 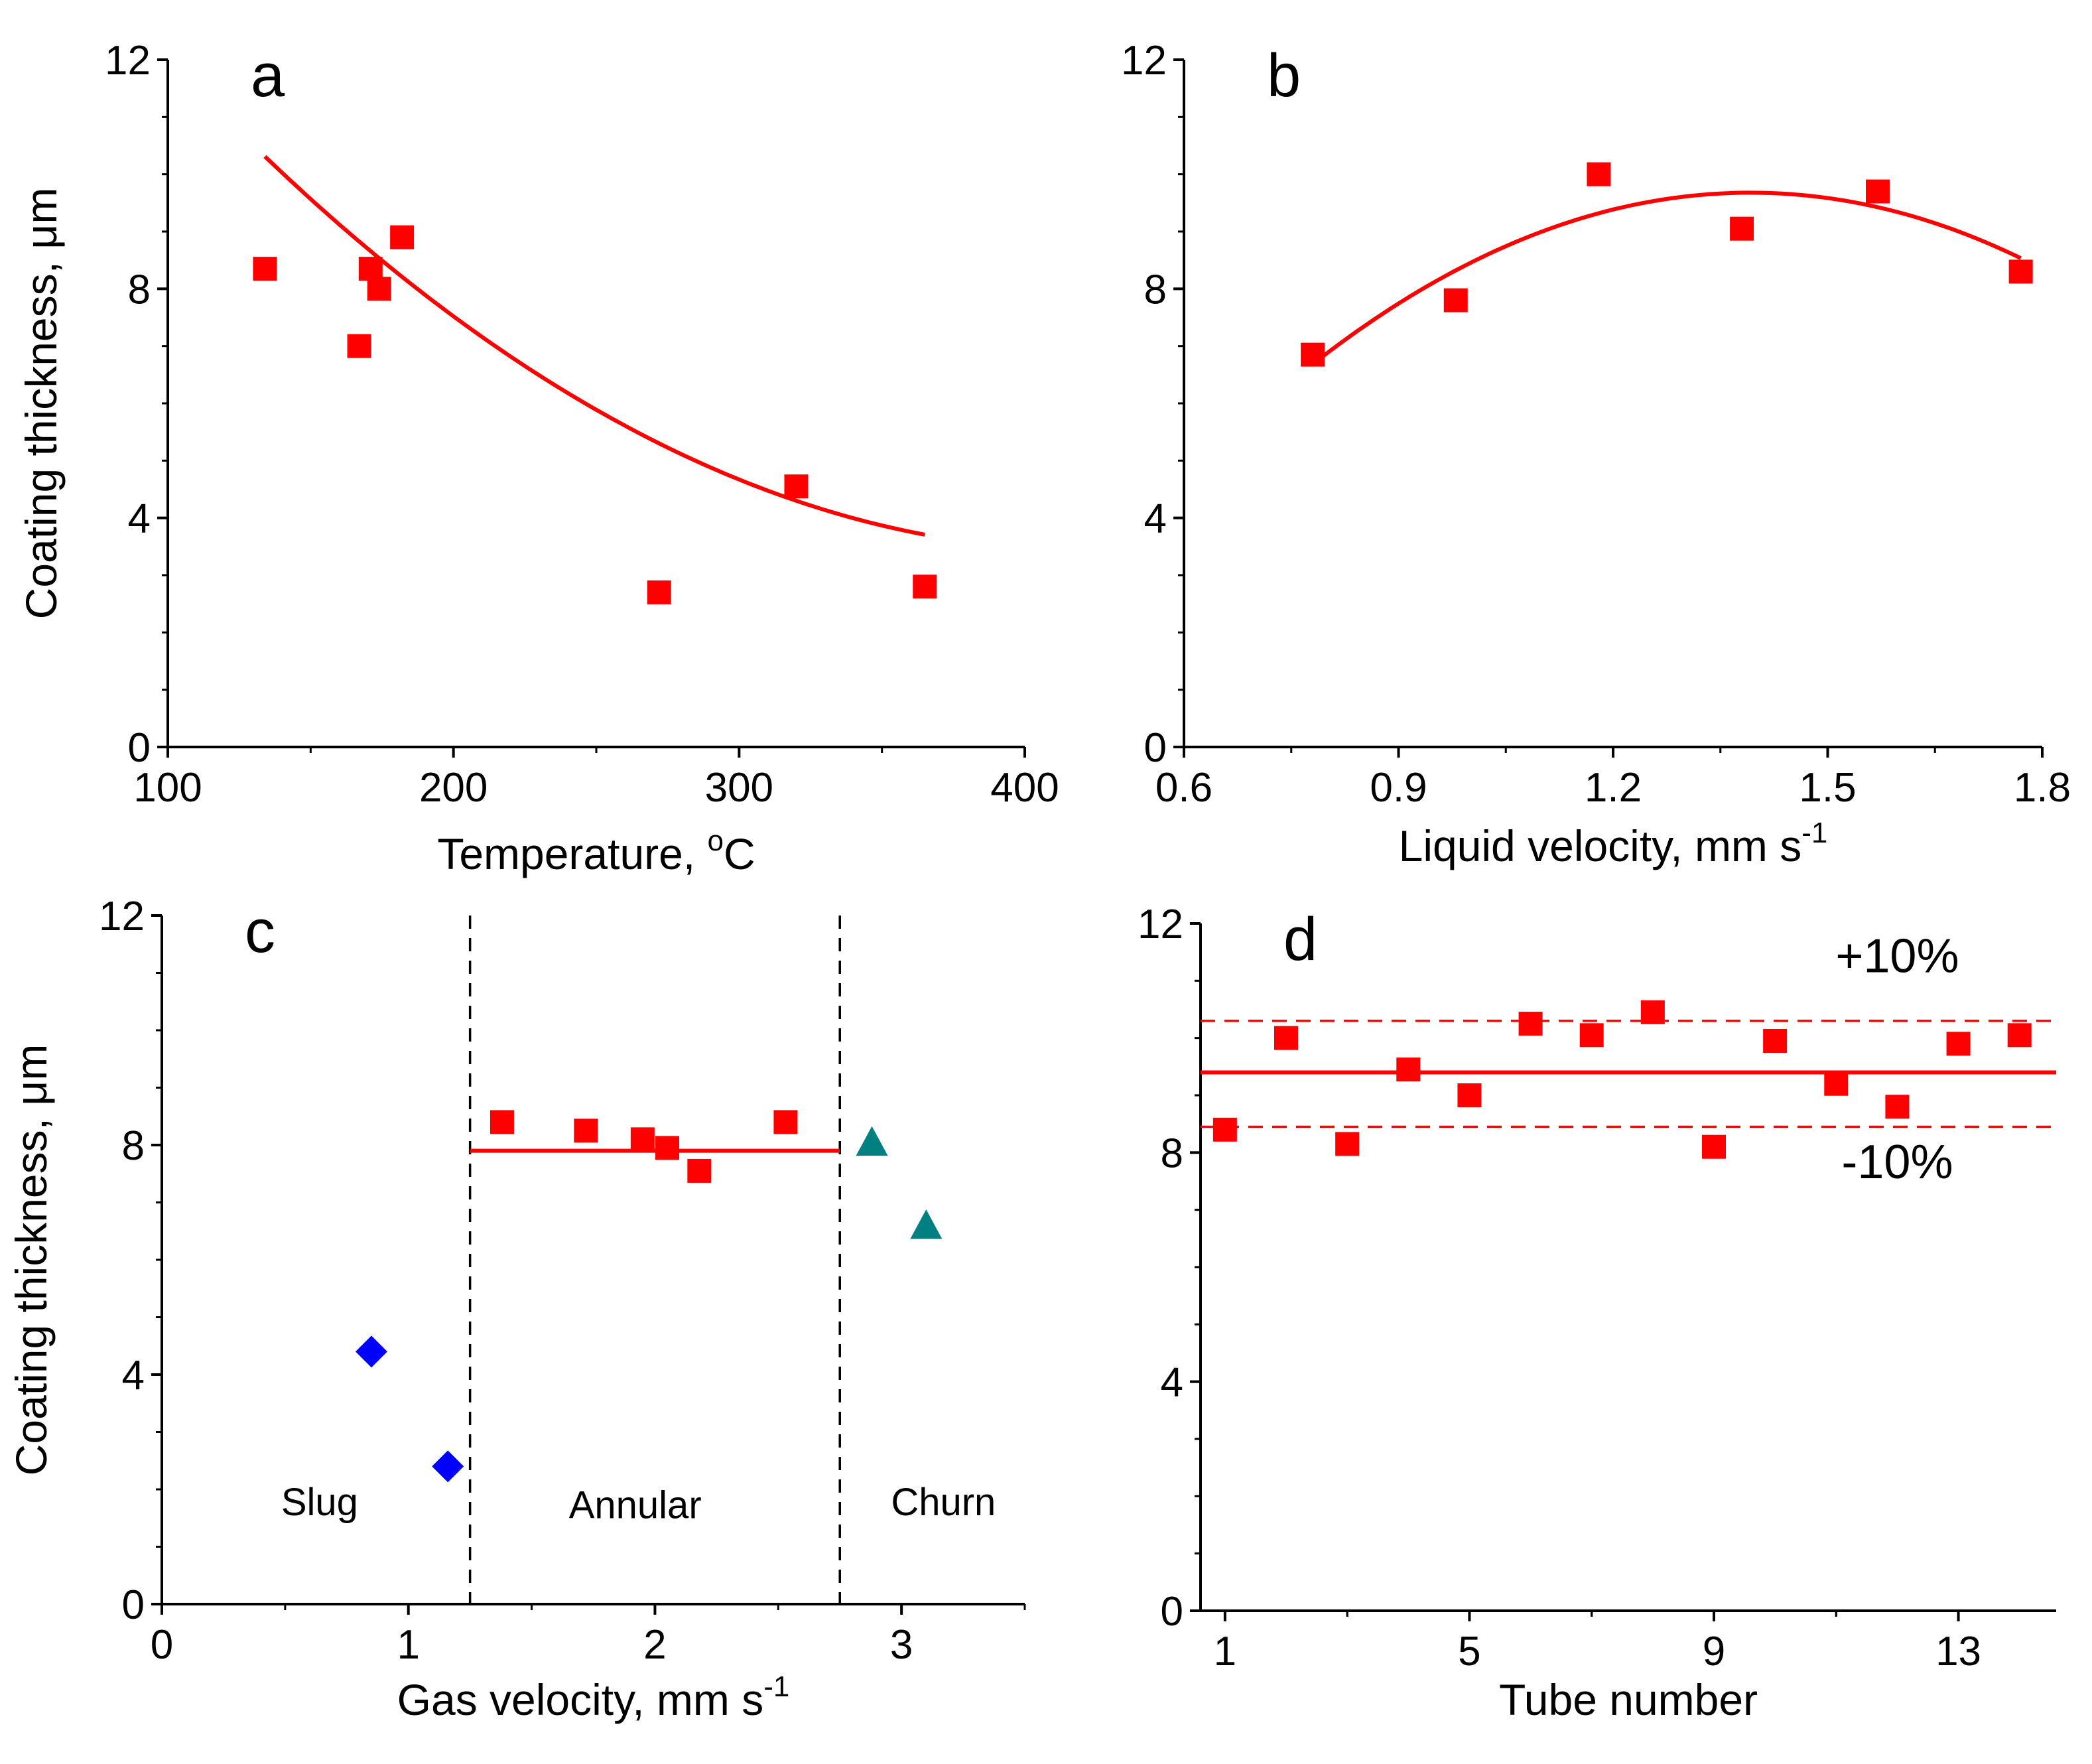 What do you see at coordinates (654, 1645) in the screenshot?
I see `x-tick-label: 2` at bounding box center [654, 1645].